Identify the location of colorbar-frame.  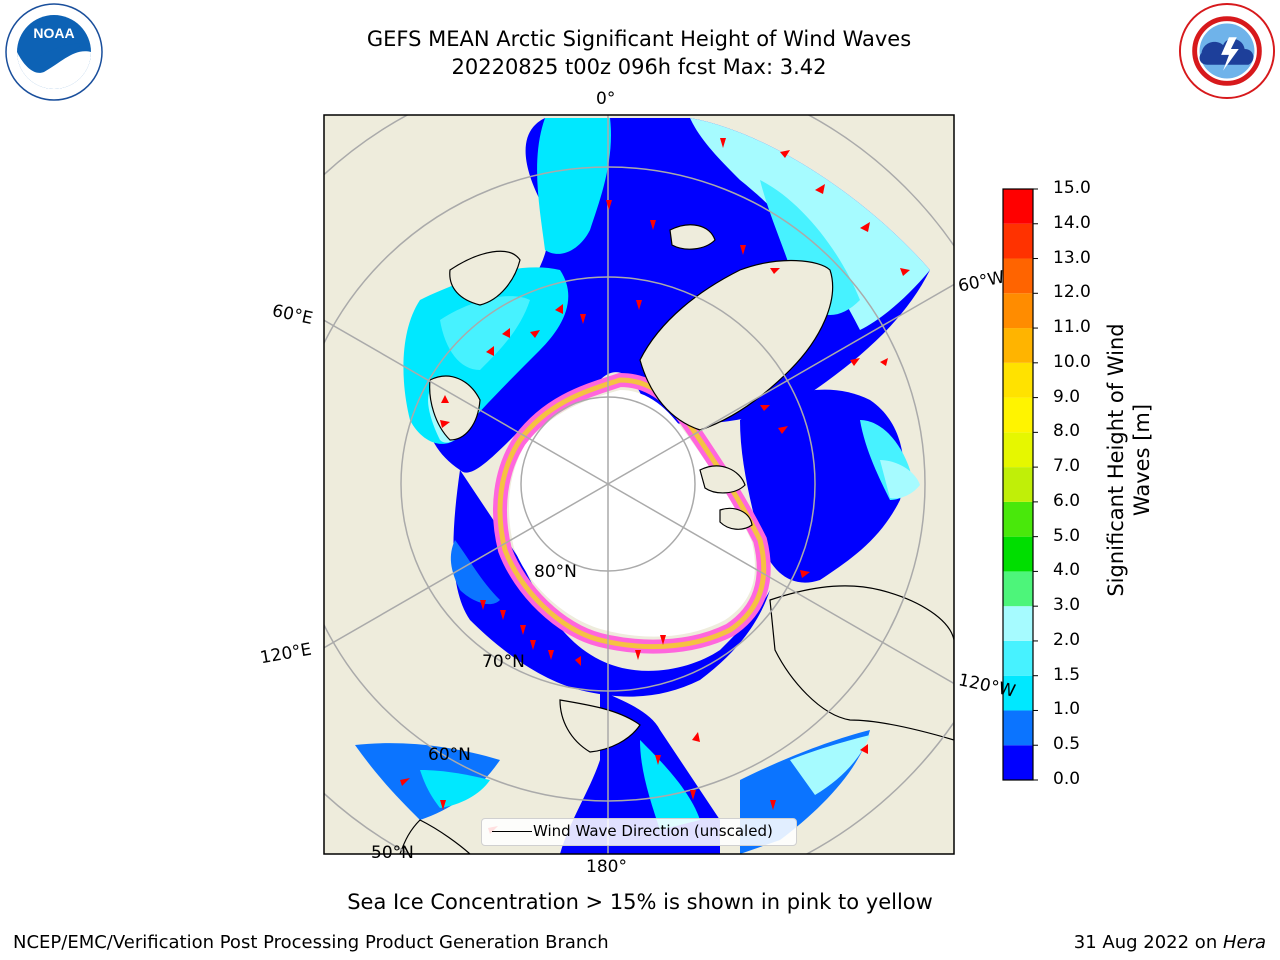
(1018, 484).